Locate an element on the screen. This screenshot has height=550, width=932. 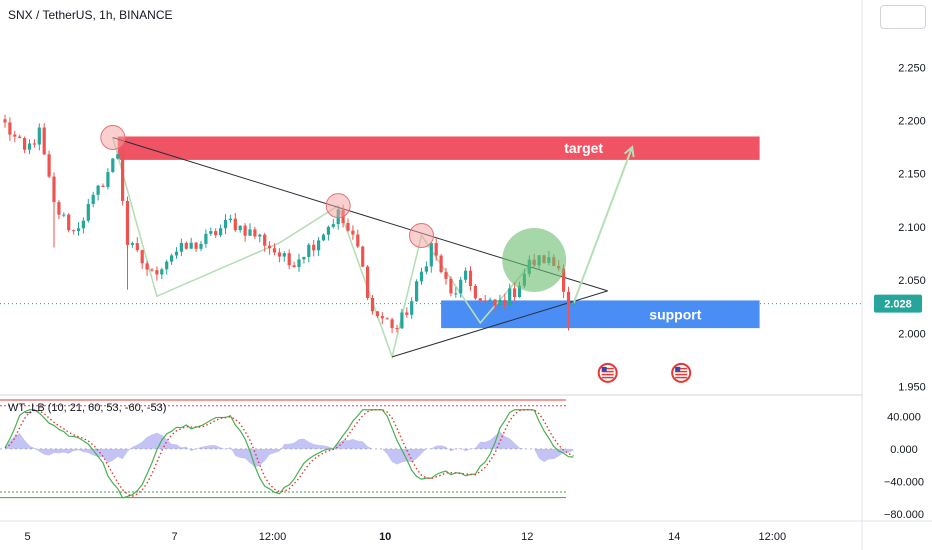
support-zone is located at coordinates (600, 314).